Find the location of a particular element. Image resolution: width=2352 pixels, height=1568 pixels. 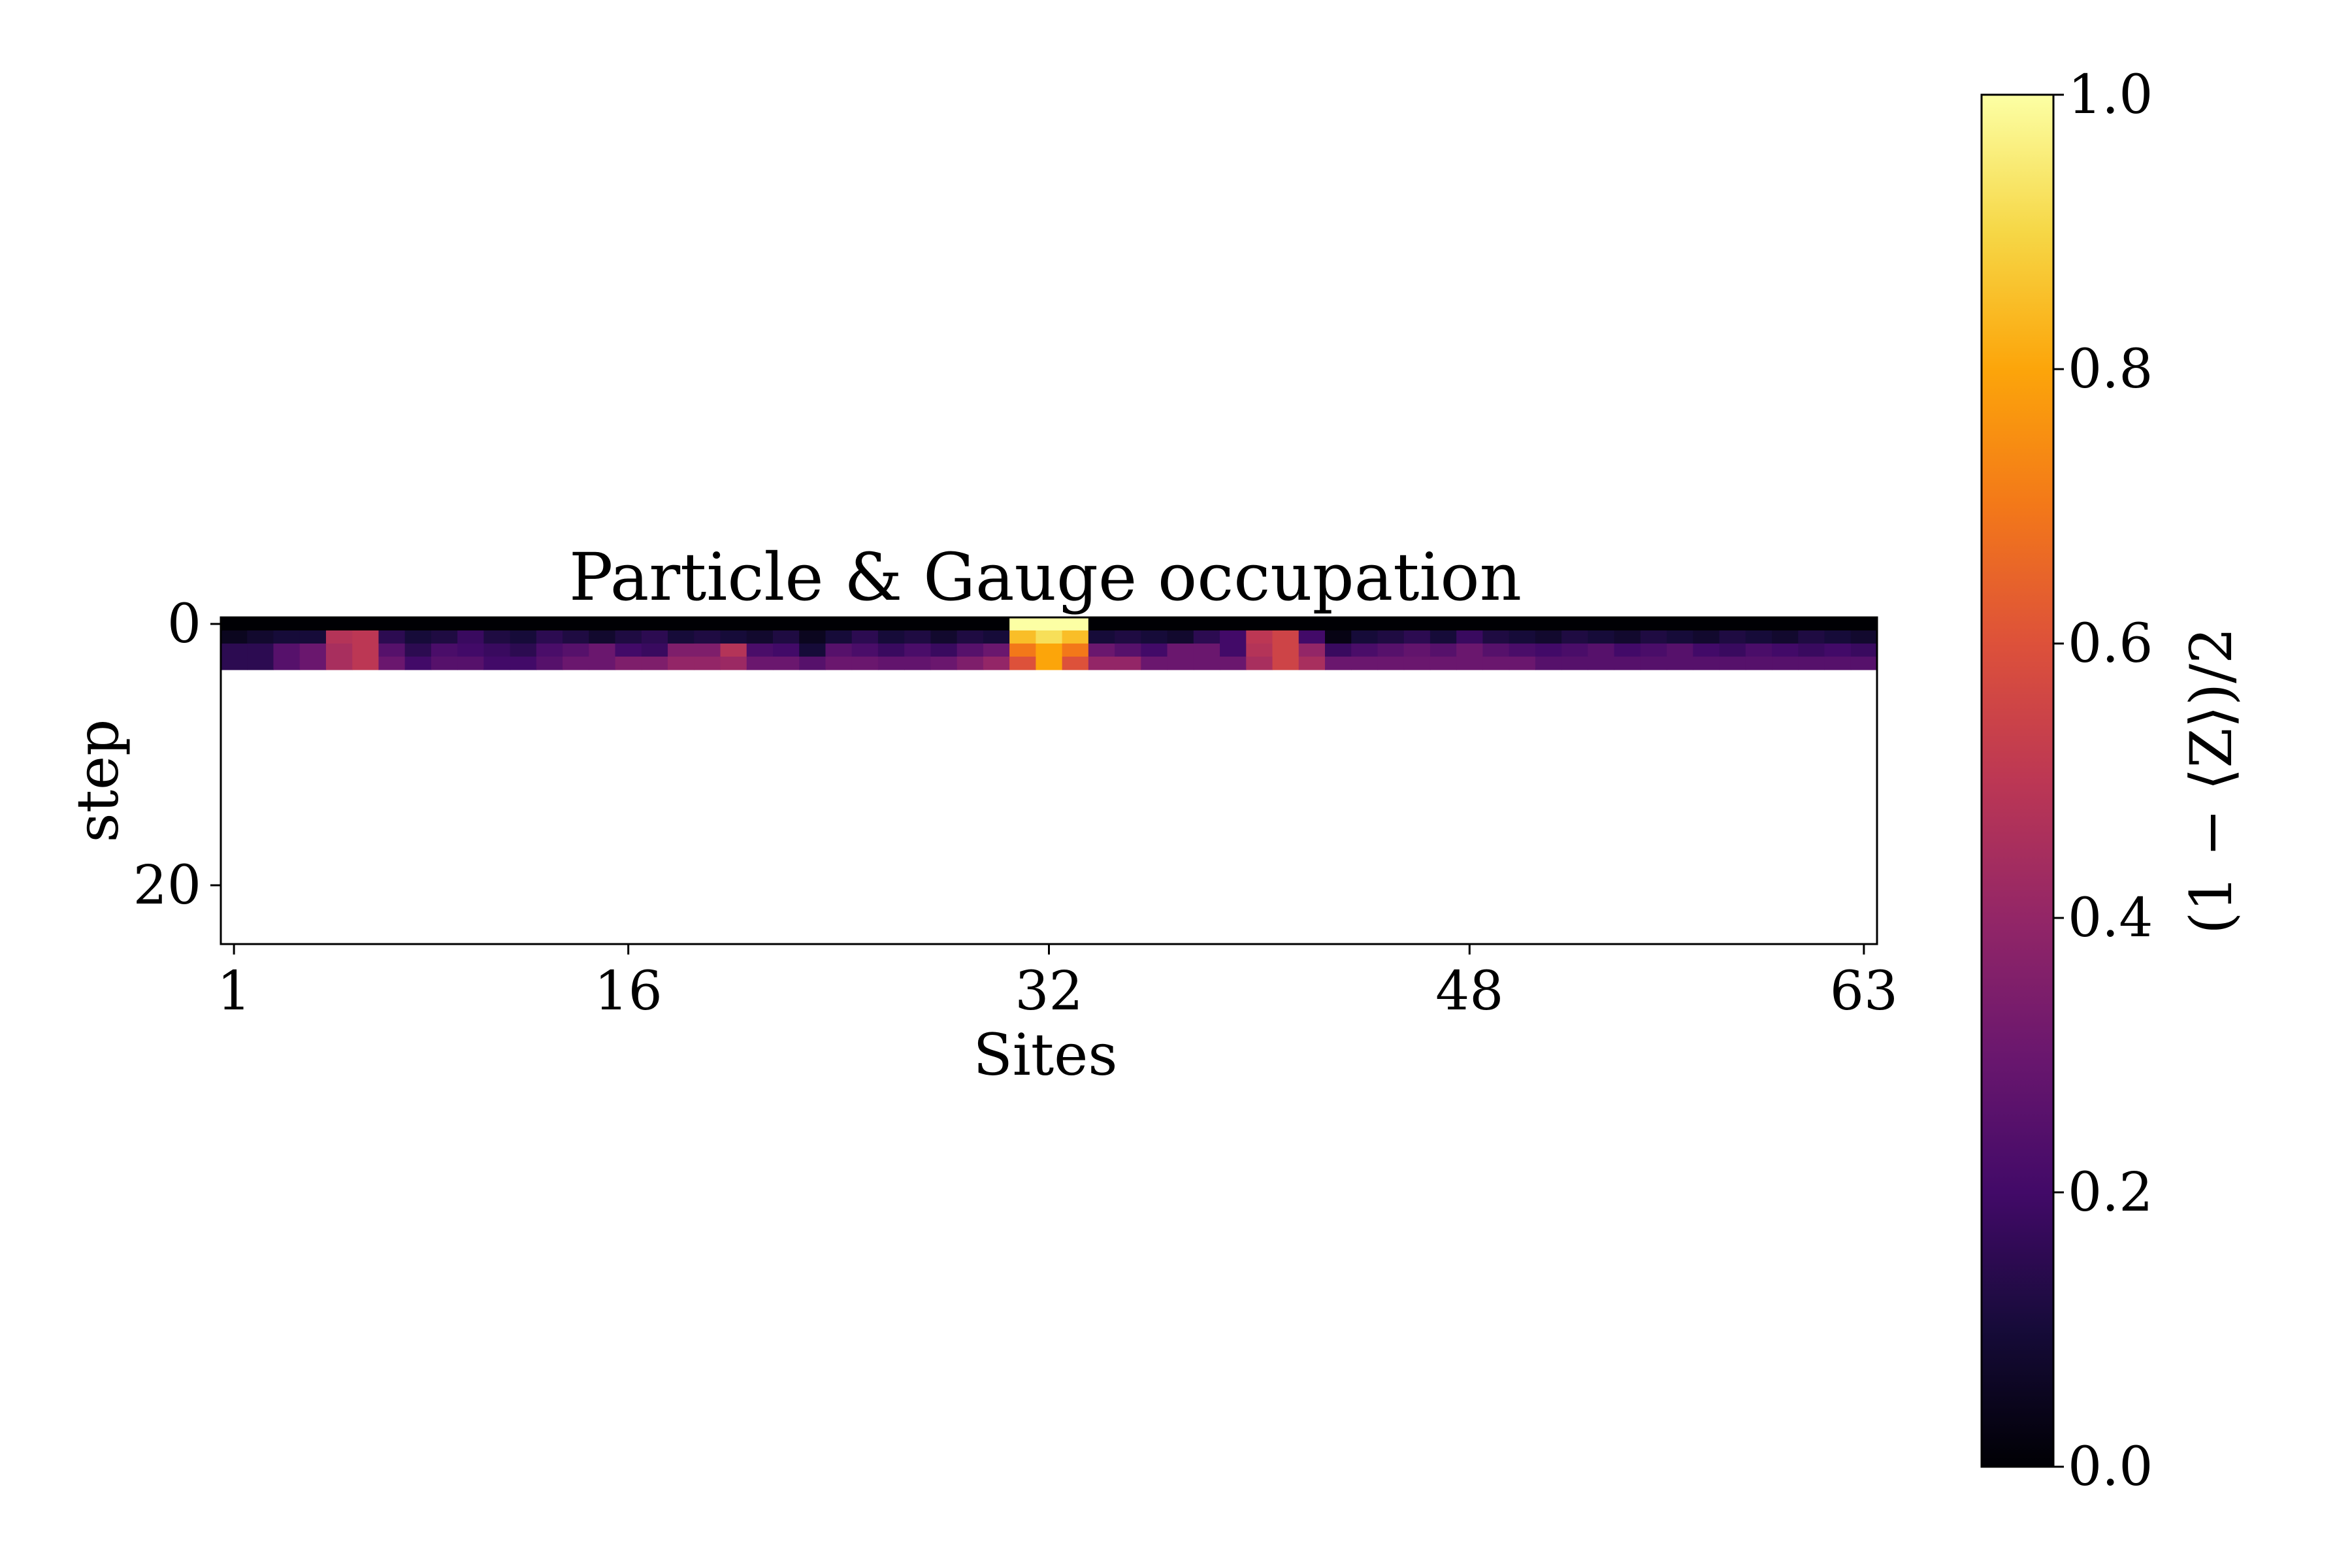

colorbar-ticks: 0.0 0.2 0.4 0.6 0.8 1.0 is located at coordinates (2103, 781).